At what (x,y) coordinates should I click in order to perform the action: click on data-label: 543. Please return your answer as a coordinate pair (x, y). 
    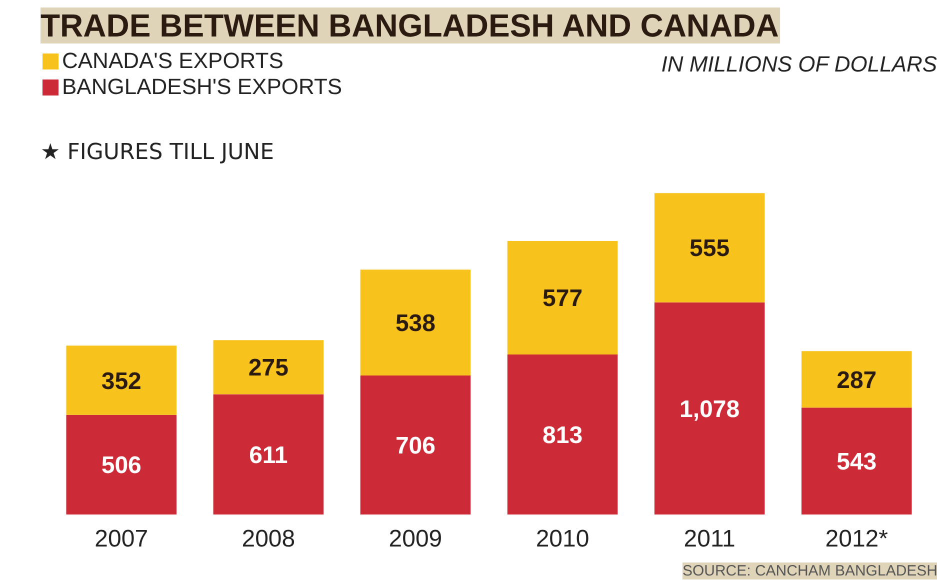
    Looking at the image, I should click on (856, 462).